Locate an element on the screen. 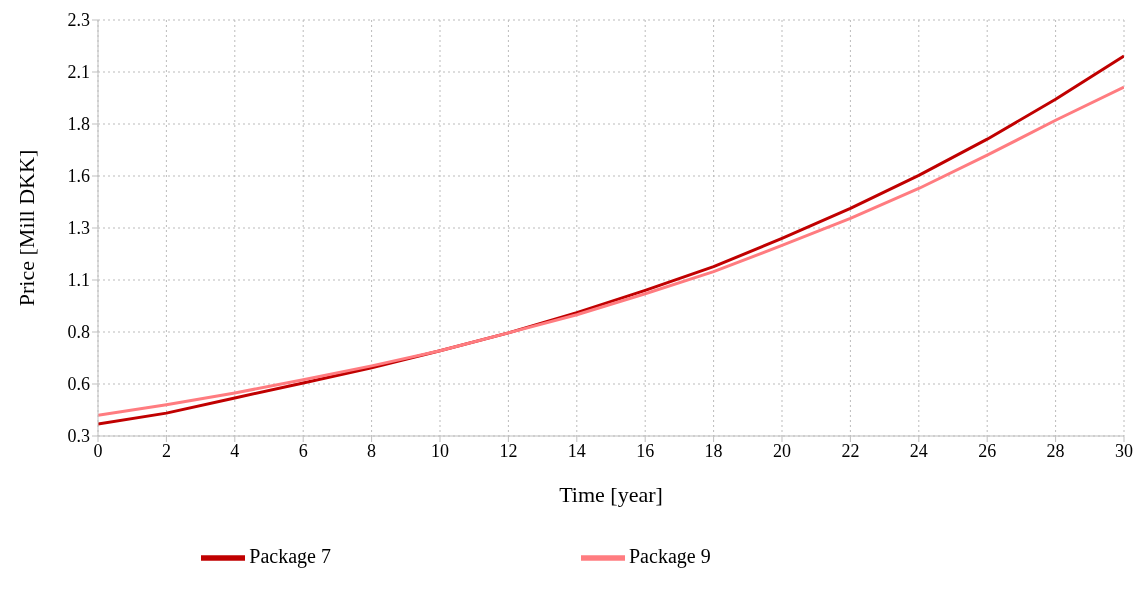 The image size is (1144, 590). x-tick-label: 4 is located at coordinates (235, 450).